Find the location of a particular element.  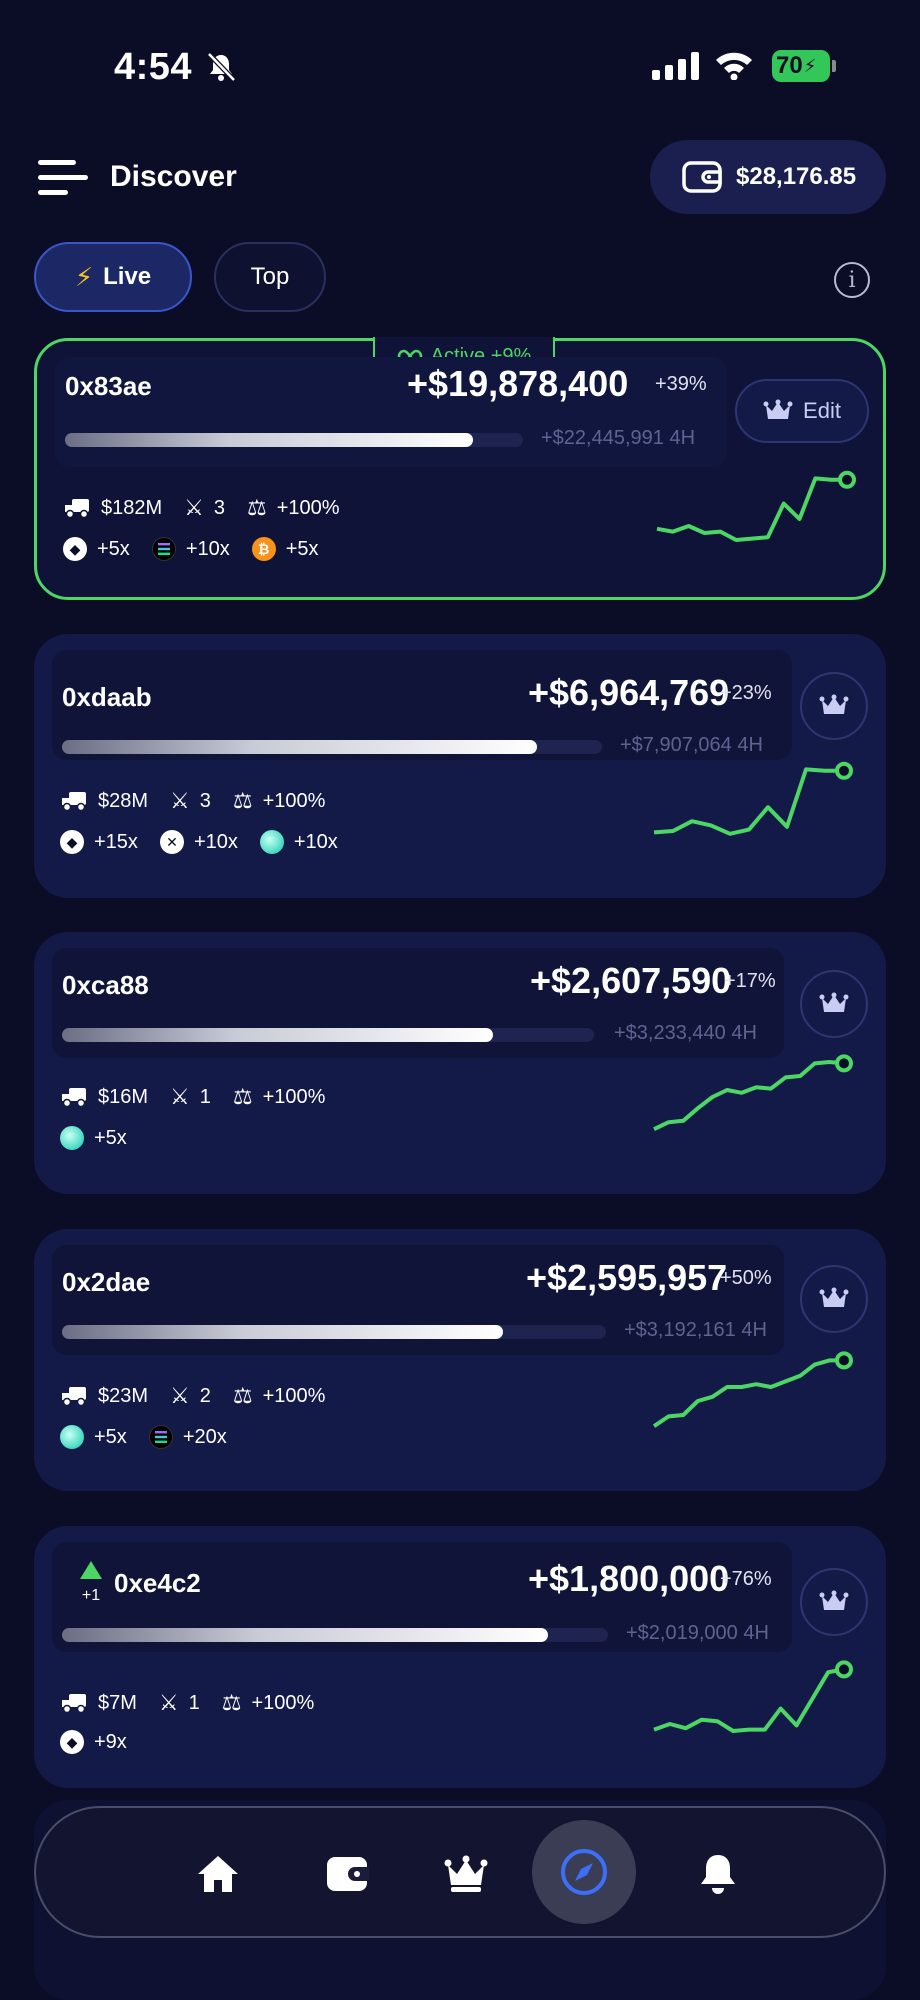

btc-icon: ₿ is located at coordinates (263, 549).